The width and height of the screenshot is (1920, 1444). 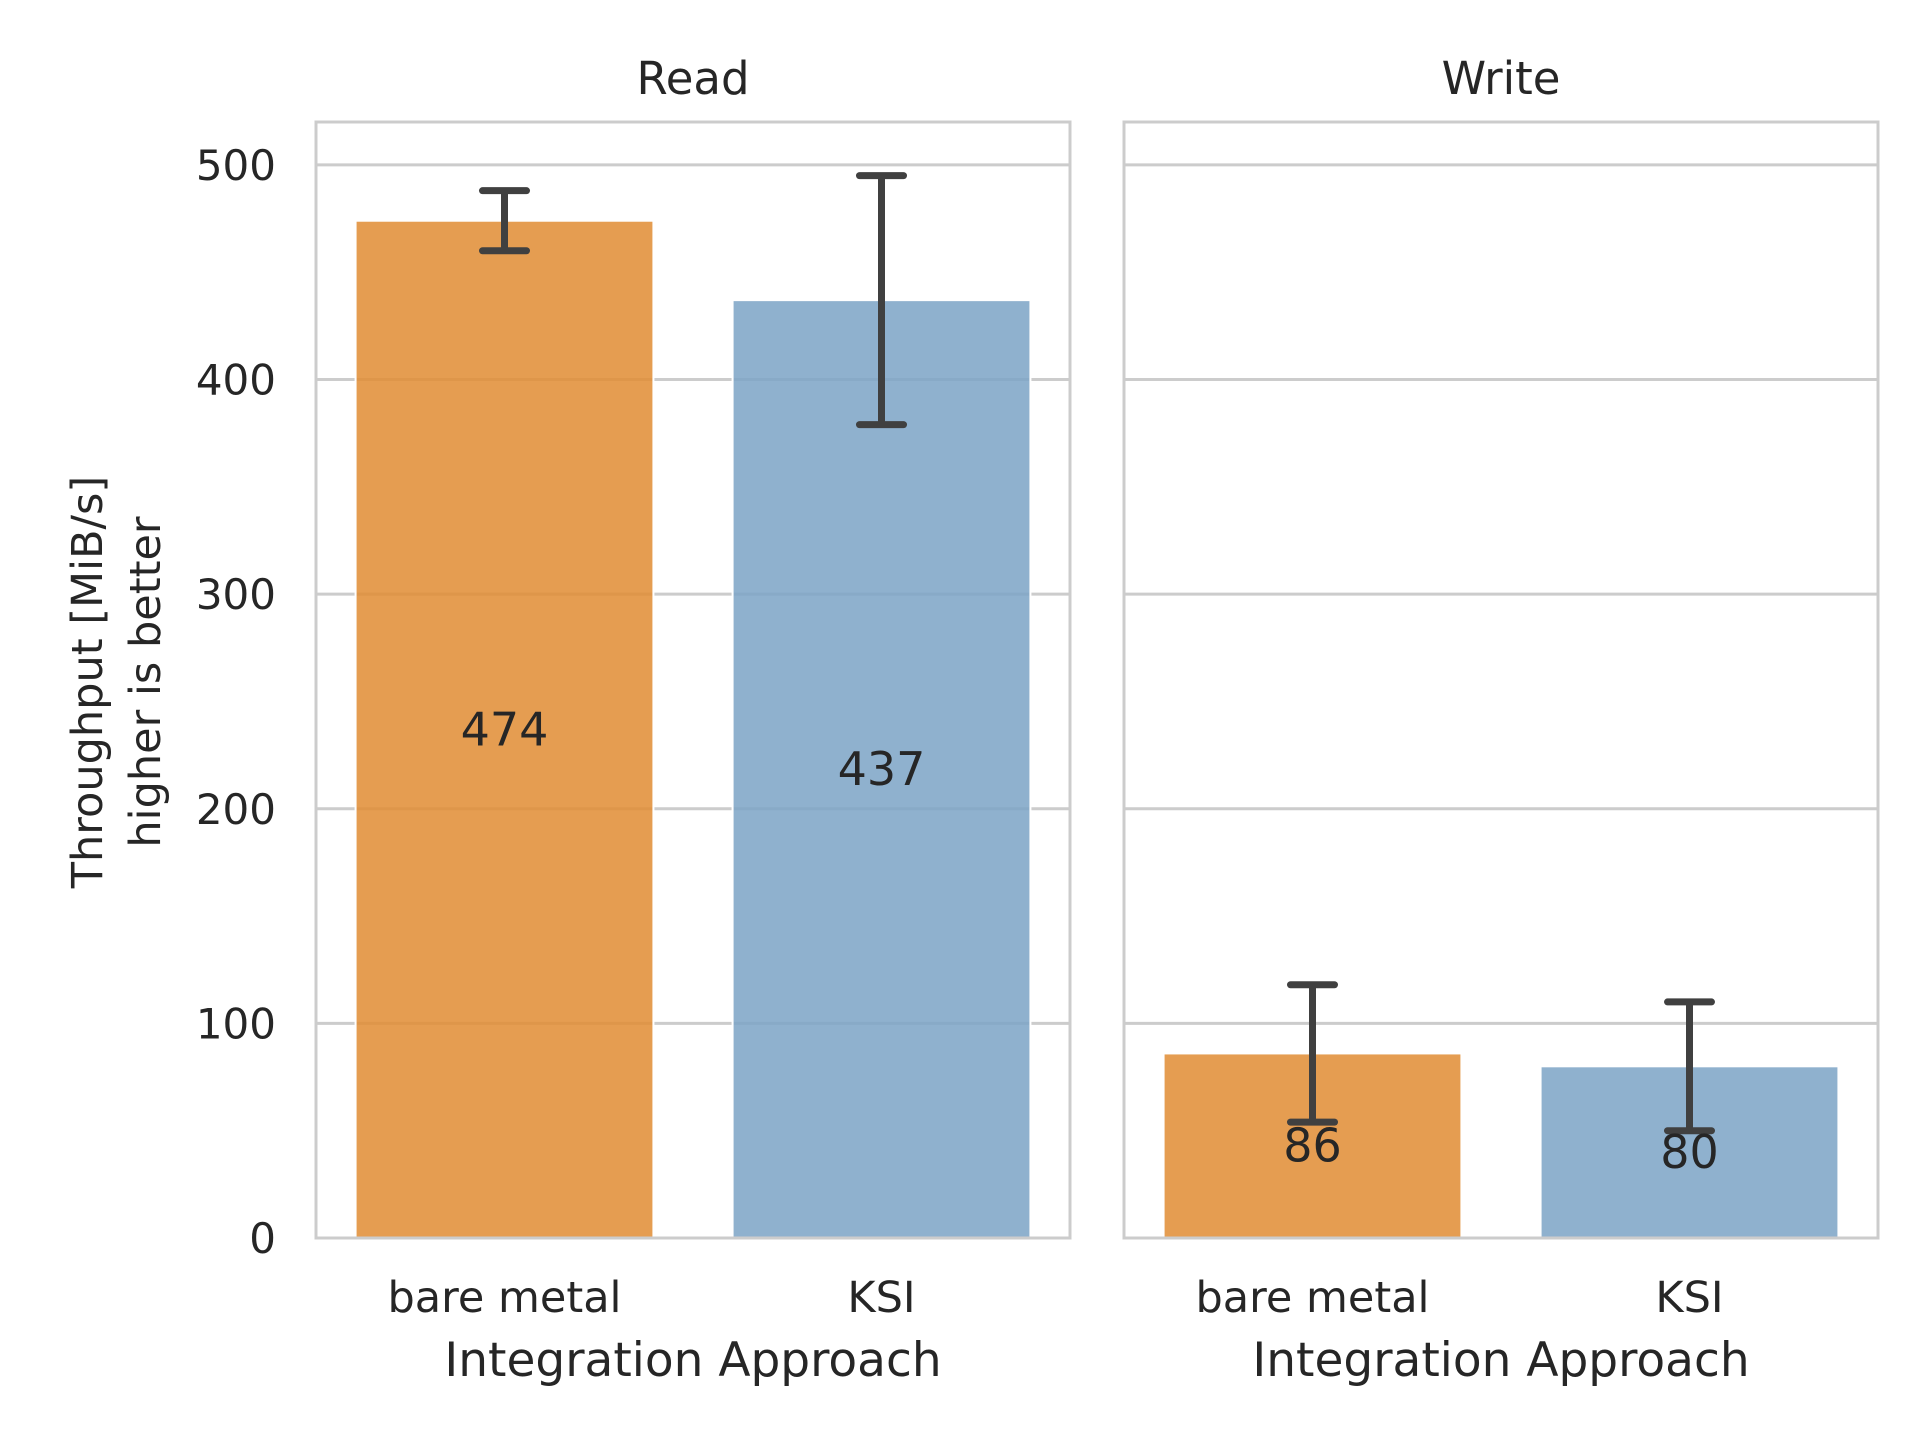 I want to click on bar-ksi, so click(x=881, y=769).